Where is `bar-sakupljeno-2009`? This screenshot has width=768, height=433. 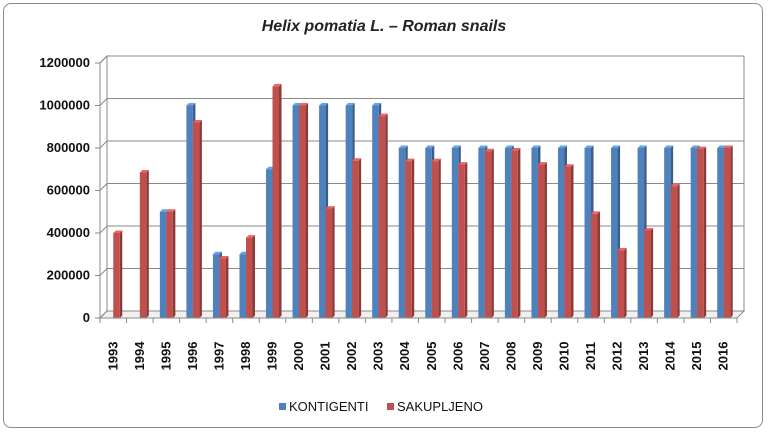 bar-sakupljeno-2009 is located at coordinates (542, 240).